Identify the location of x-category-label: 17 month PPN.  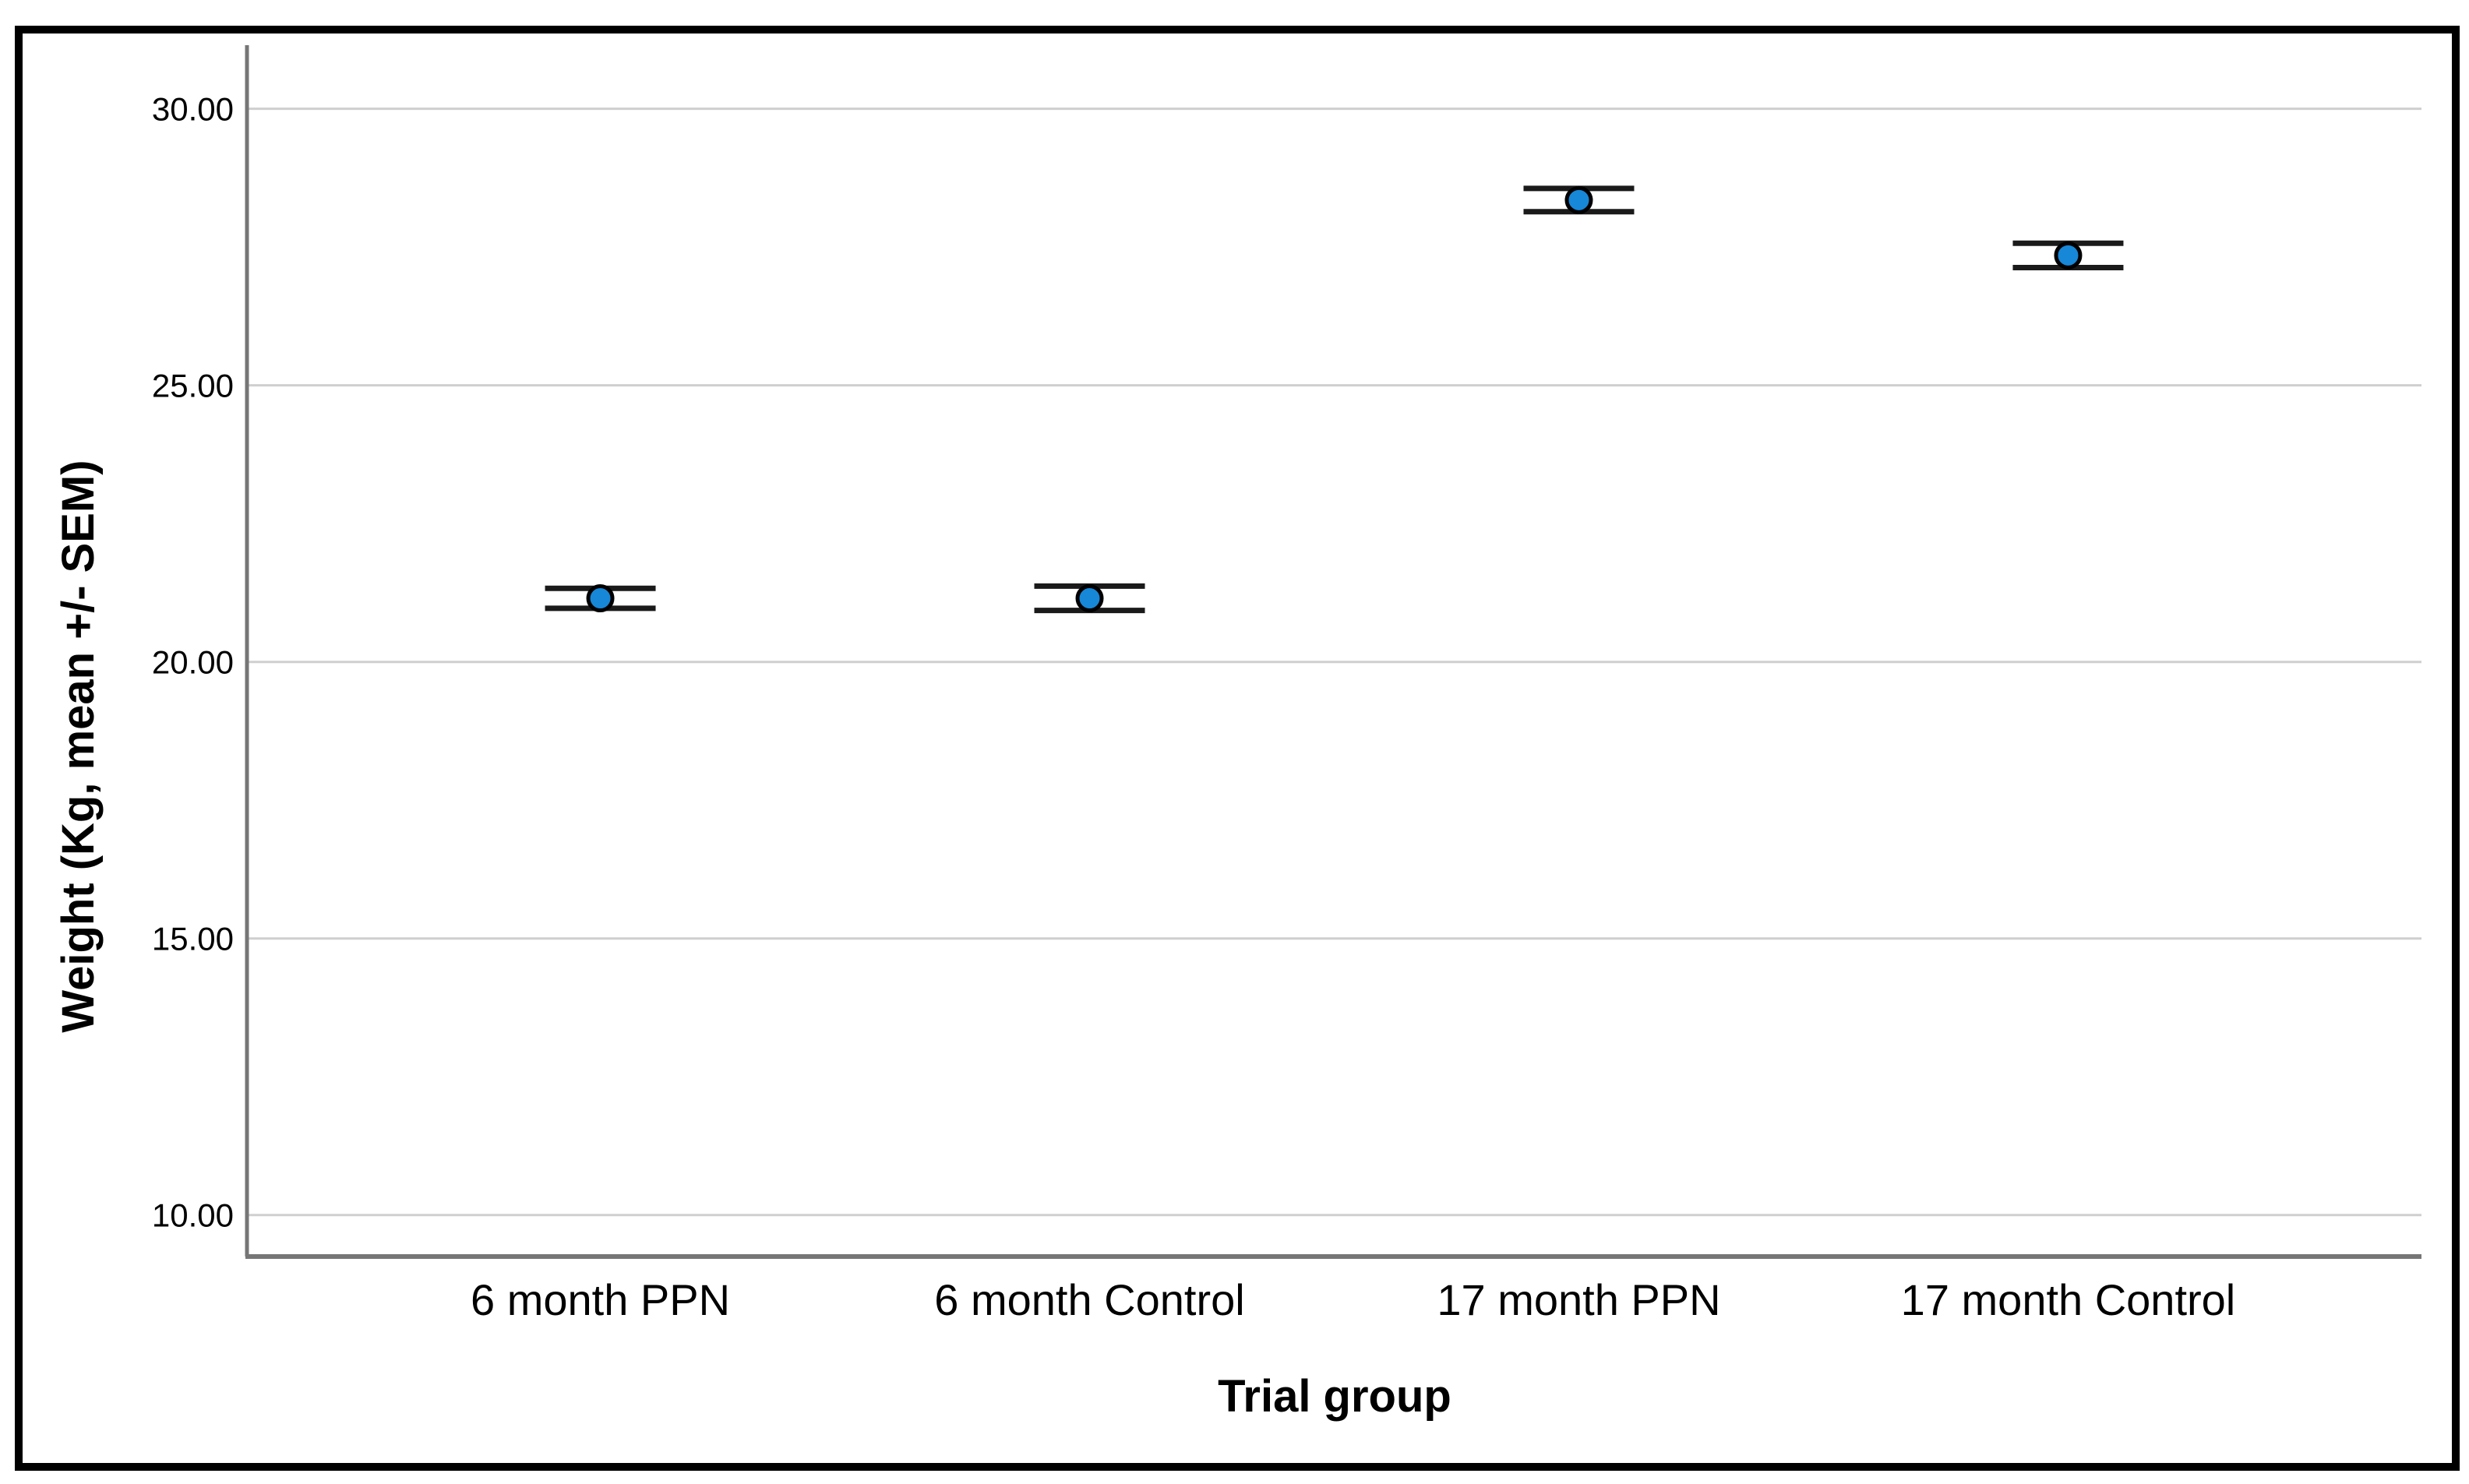
(1579, 1299).